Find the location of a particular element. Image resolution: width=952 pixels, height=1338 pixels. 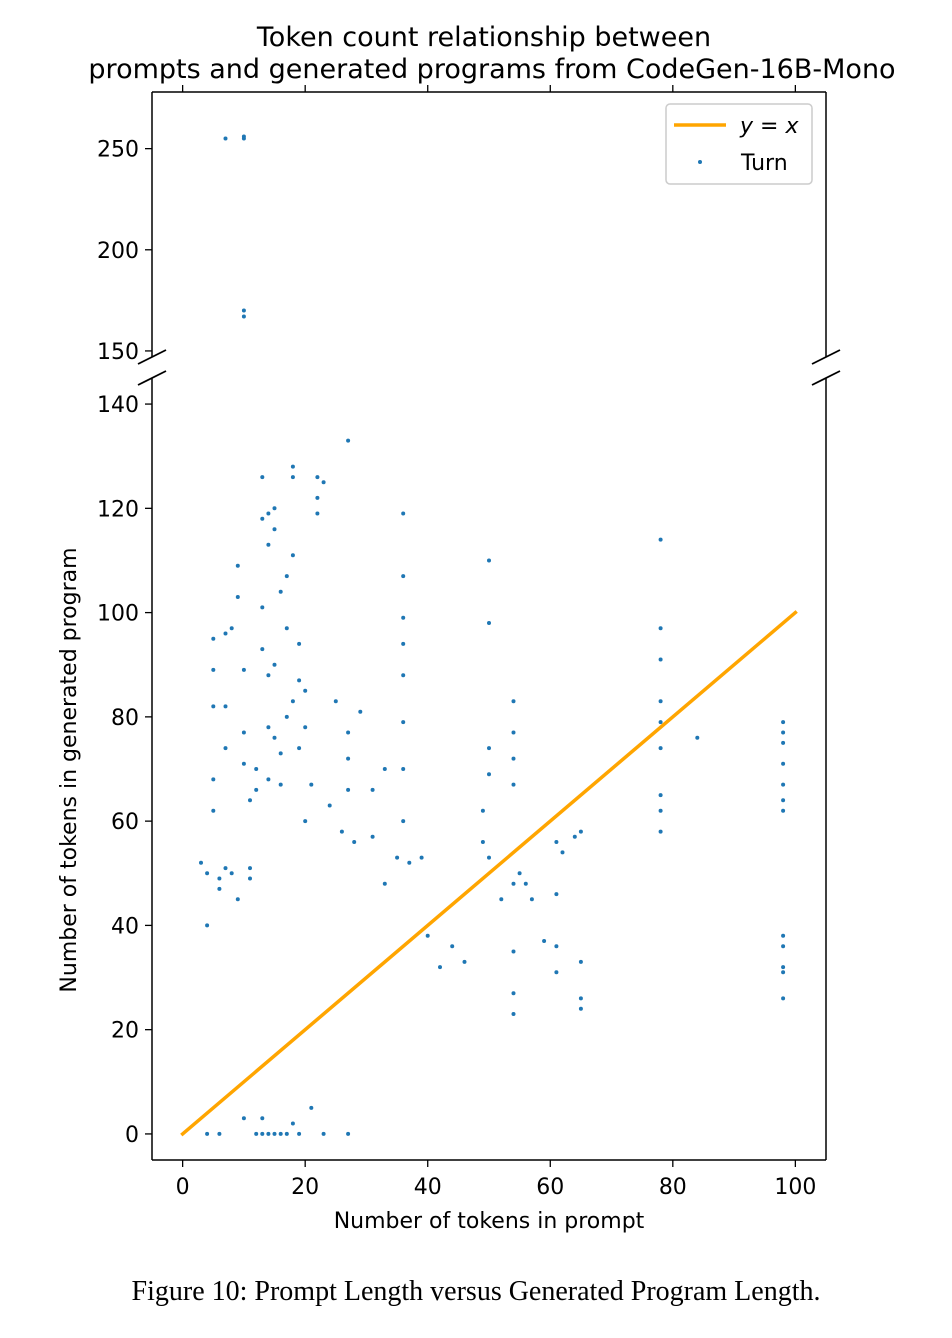

y-tick-label: 40 is located at coordinates (125, 926).